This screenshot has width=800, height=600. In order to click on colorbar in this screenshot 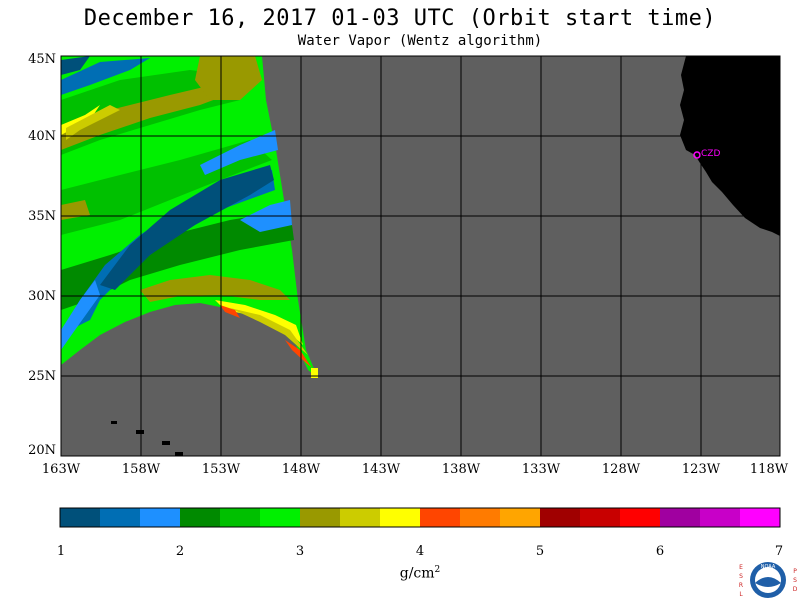, I will do `click(420, 517)`.